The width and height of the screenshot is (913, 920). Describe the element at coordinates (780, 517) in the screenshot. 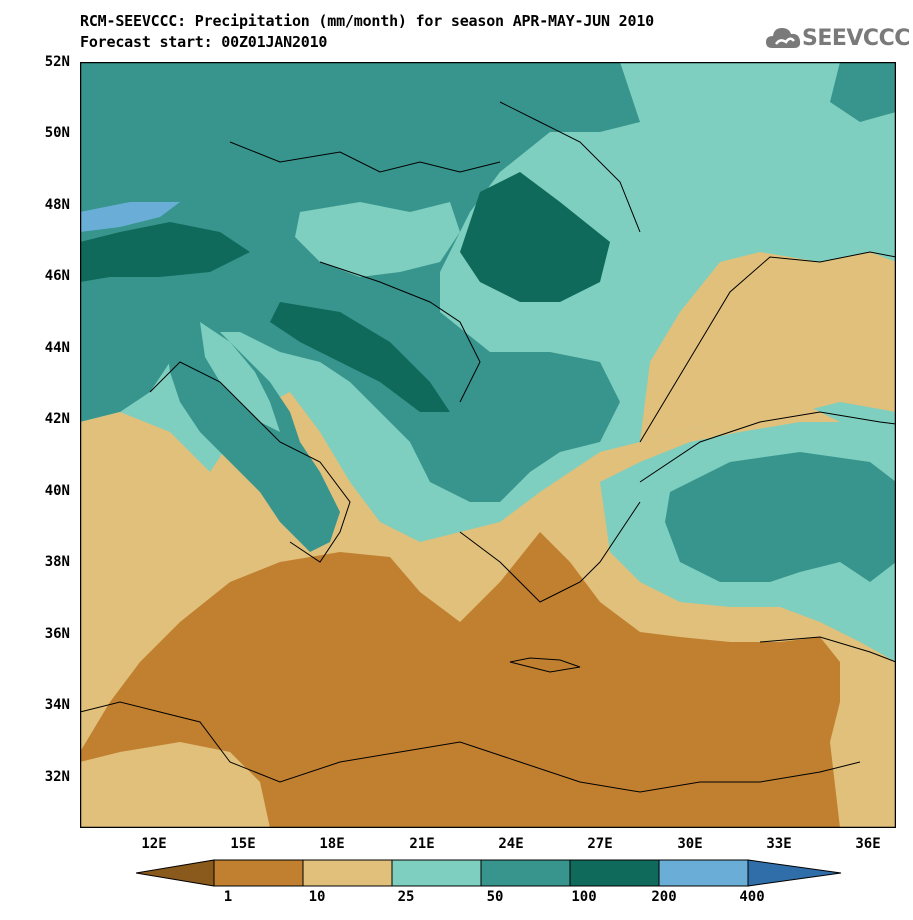

I see `mid-teal-anatolia` at that location.